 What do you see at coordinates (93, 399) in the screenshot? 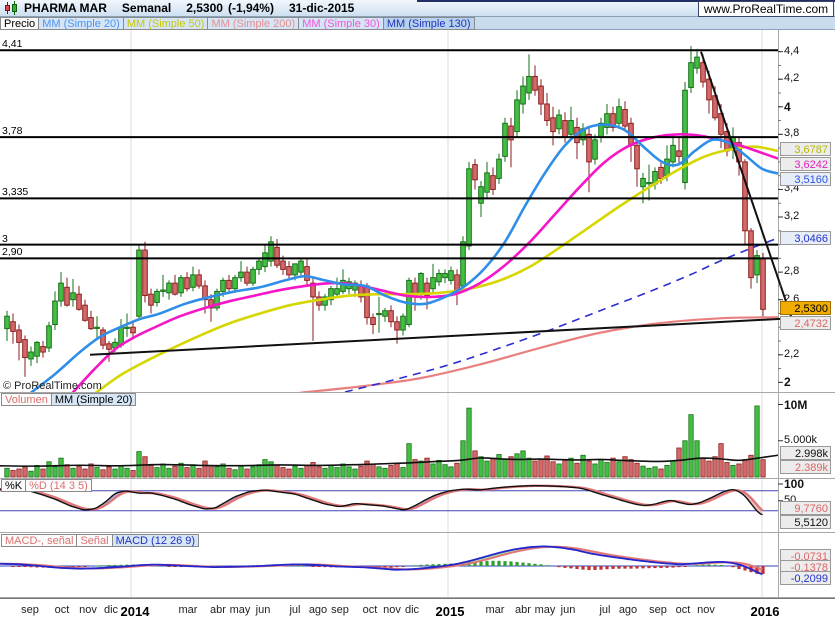
I see `tab-volume-mm20: MM (Simple 20)` at bounding box center [93, 399].